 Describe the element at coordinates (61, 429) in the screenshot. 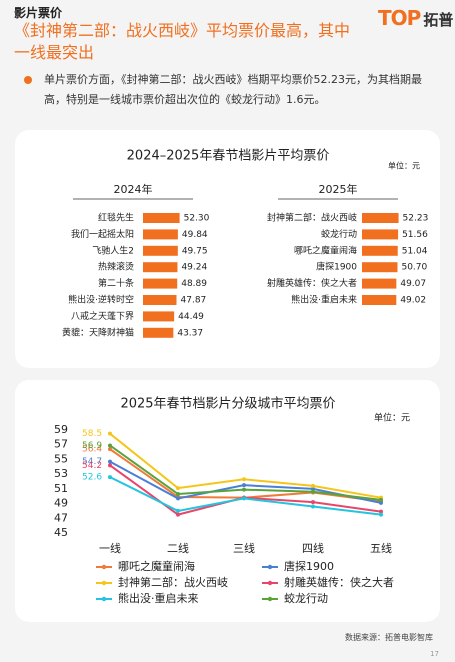

I see `y-tick-label: 59` at that location.